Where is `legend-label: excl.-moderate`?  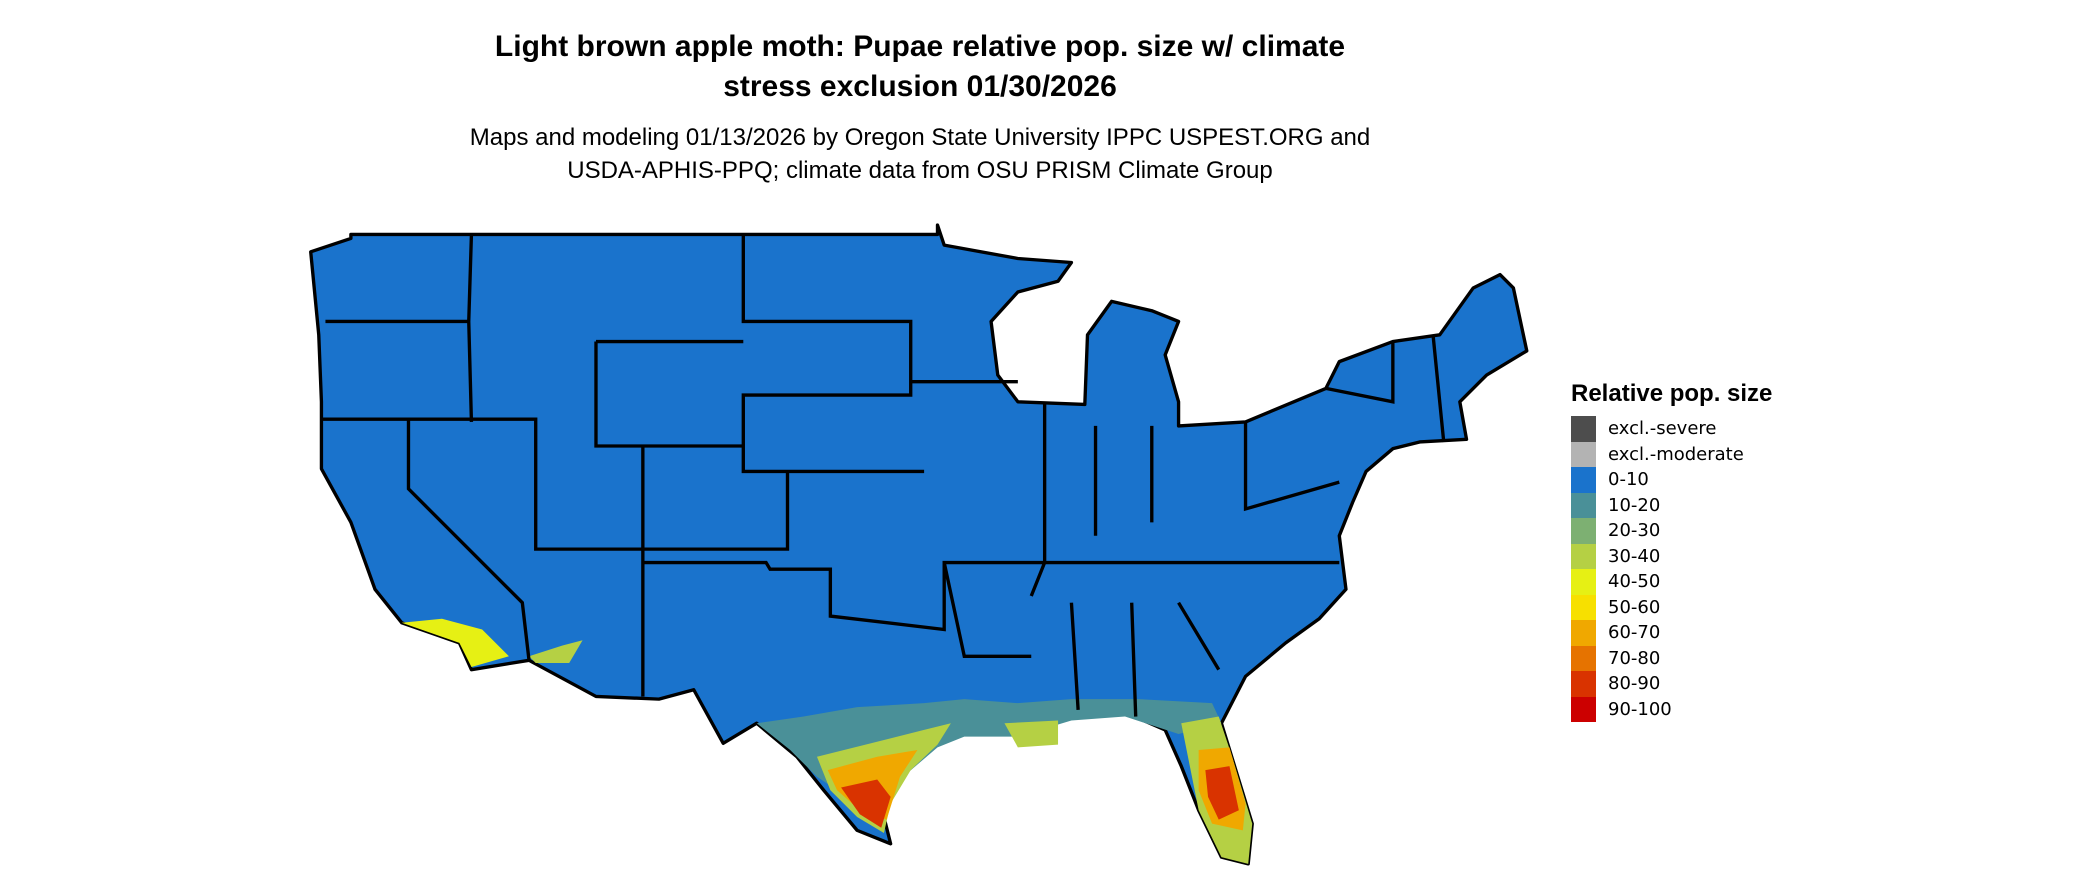
legend-label: excl.-moderate is located at coordinates (1676, 454).